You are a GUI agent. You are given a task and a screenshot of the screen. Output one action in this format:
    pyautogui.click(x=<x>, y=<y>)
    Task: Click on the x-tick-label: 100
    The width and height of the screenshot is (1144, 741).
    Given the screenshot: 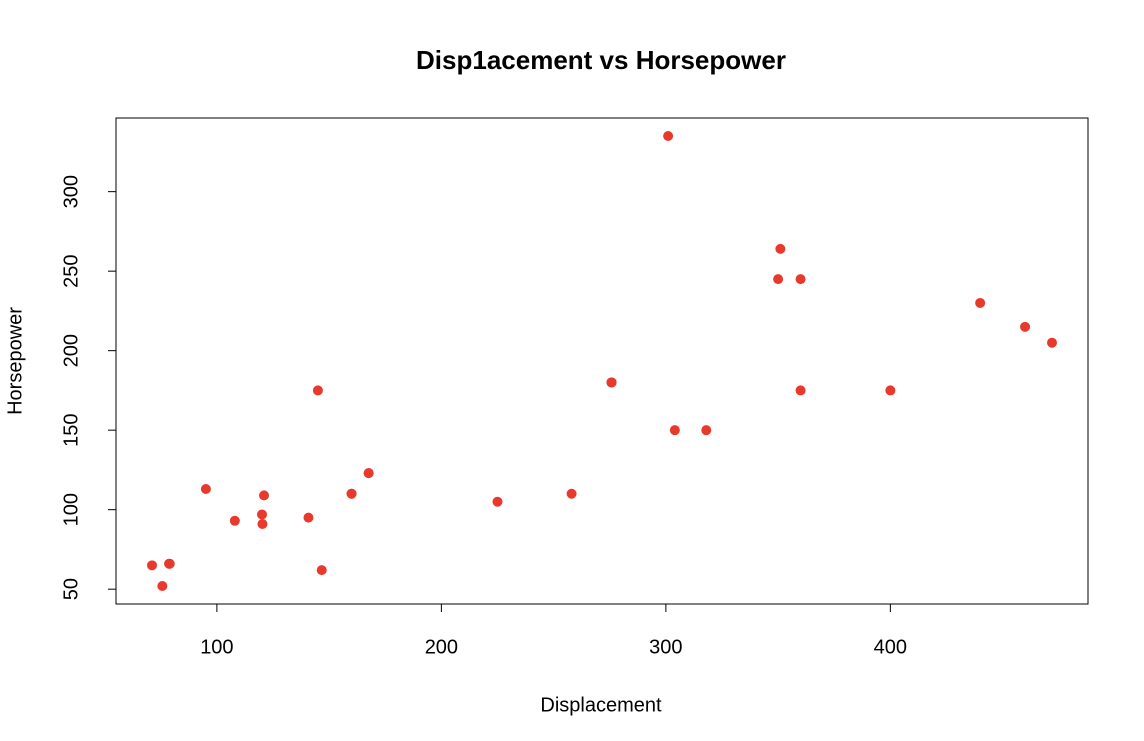 What is the action you would take?
    pyautogui.click(x=216, y=647)
    